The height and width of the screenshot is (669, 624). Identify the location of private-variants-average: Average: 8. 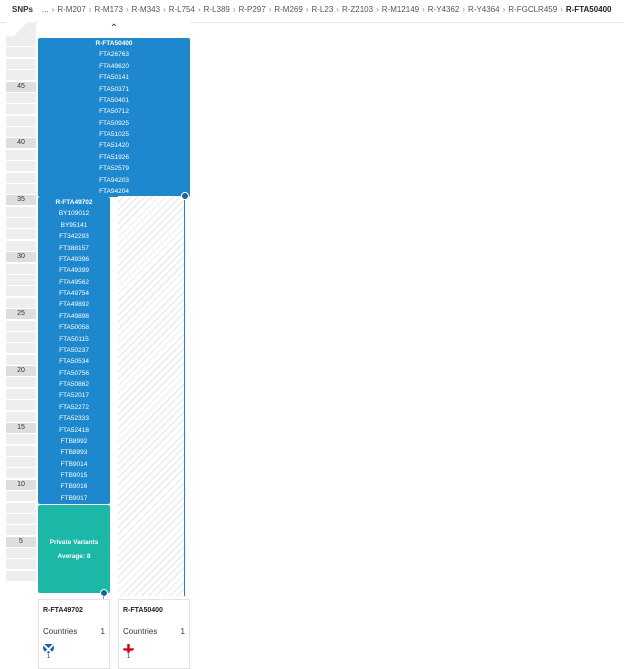
(74, 556).